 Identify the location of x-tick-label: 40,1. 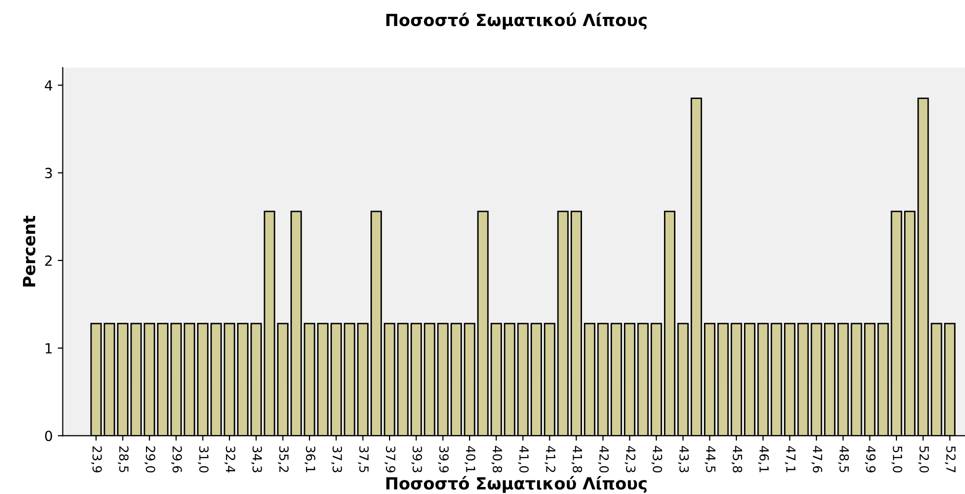
(470, 459).